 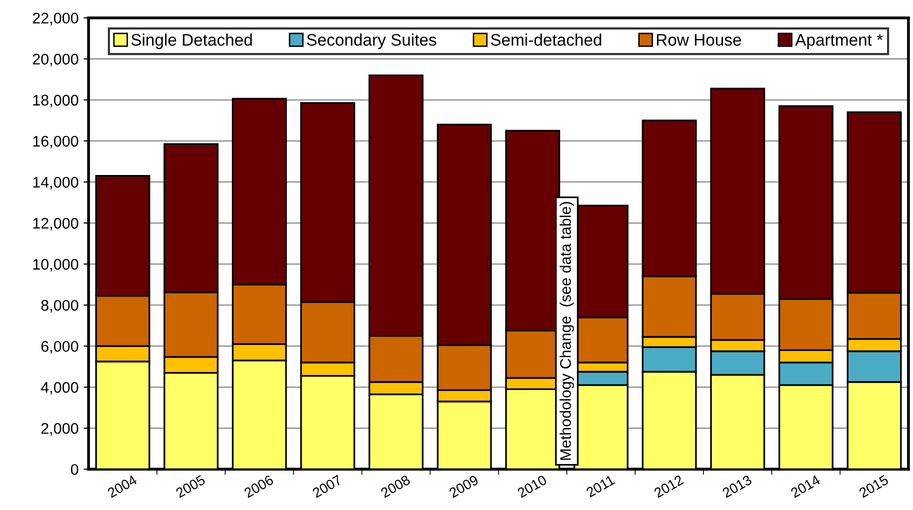 What do you see at coordinates (546, 40) in the screenshot?
I see `legend-label: Semi-detached` at bounding box center [546, 40].